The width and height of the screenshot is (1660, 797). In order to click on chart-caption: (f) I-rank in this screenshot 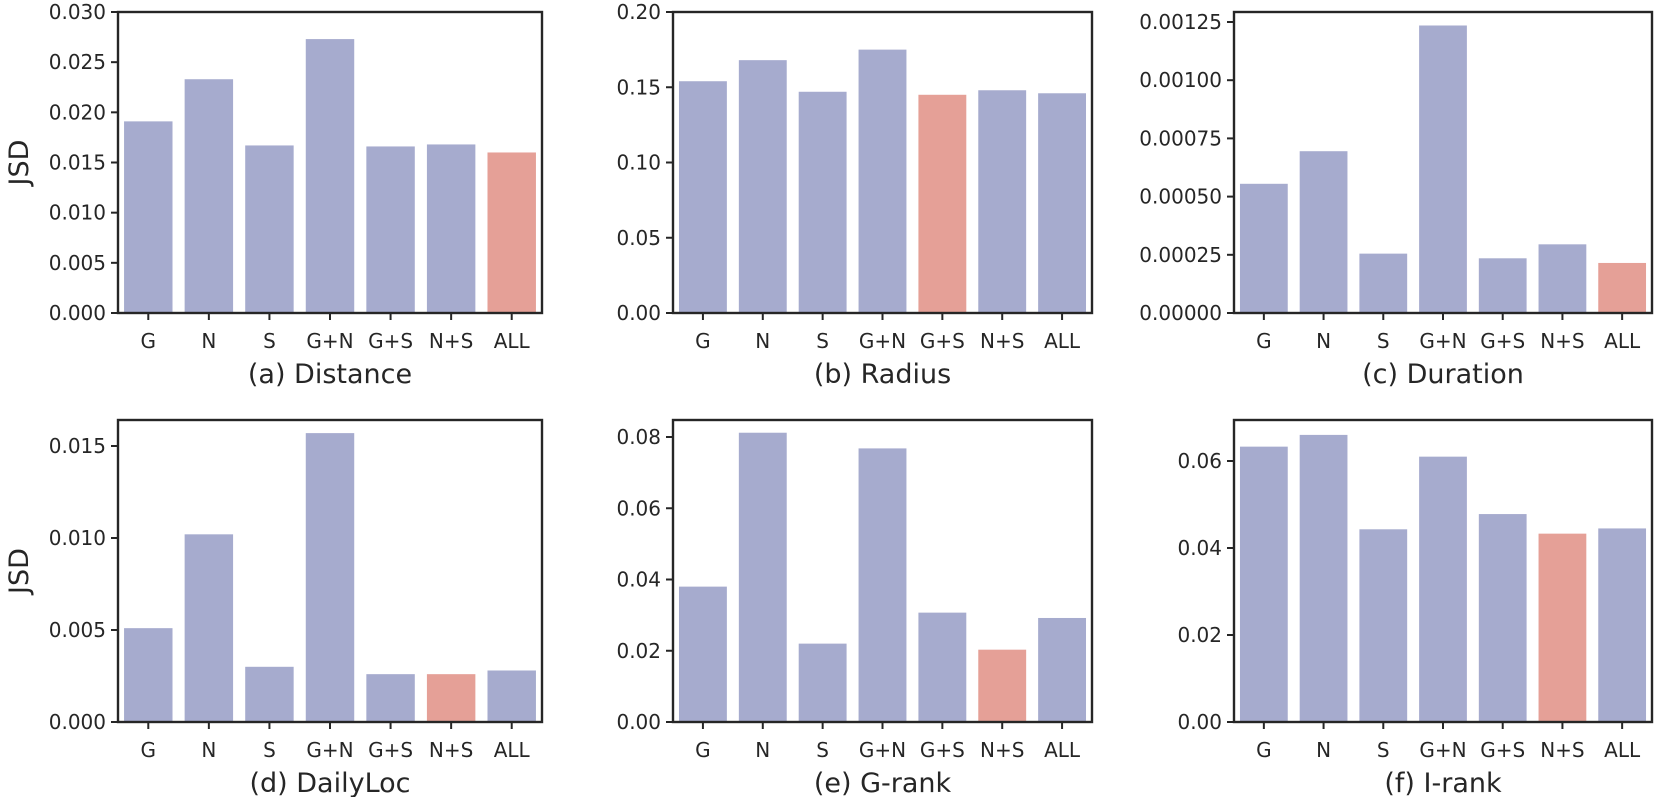, I will do `click(1443, 782)`.